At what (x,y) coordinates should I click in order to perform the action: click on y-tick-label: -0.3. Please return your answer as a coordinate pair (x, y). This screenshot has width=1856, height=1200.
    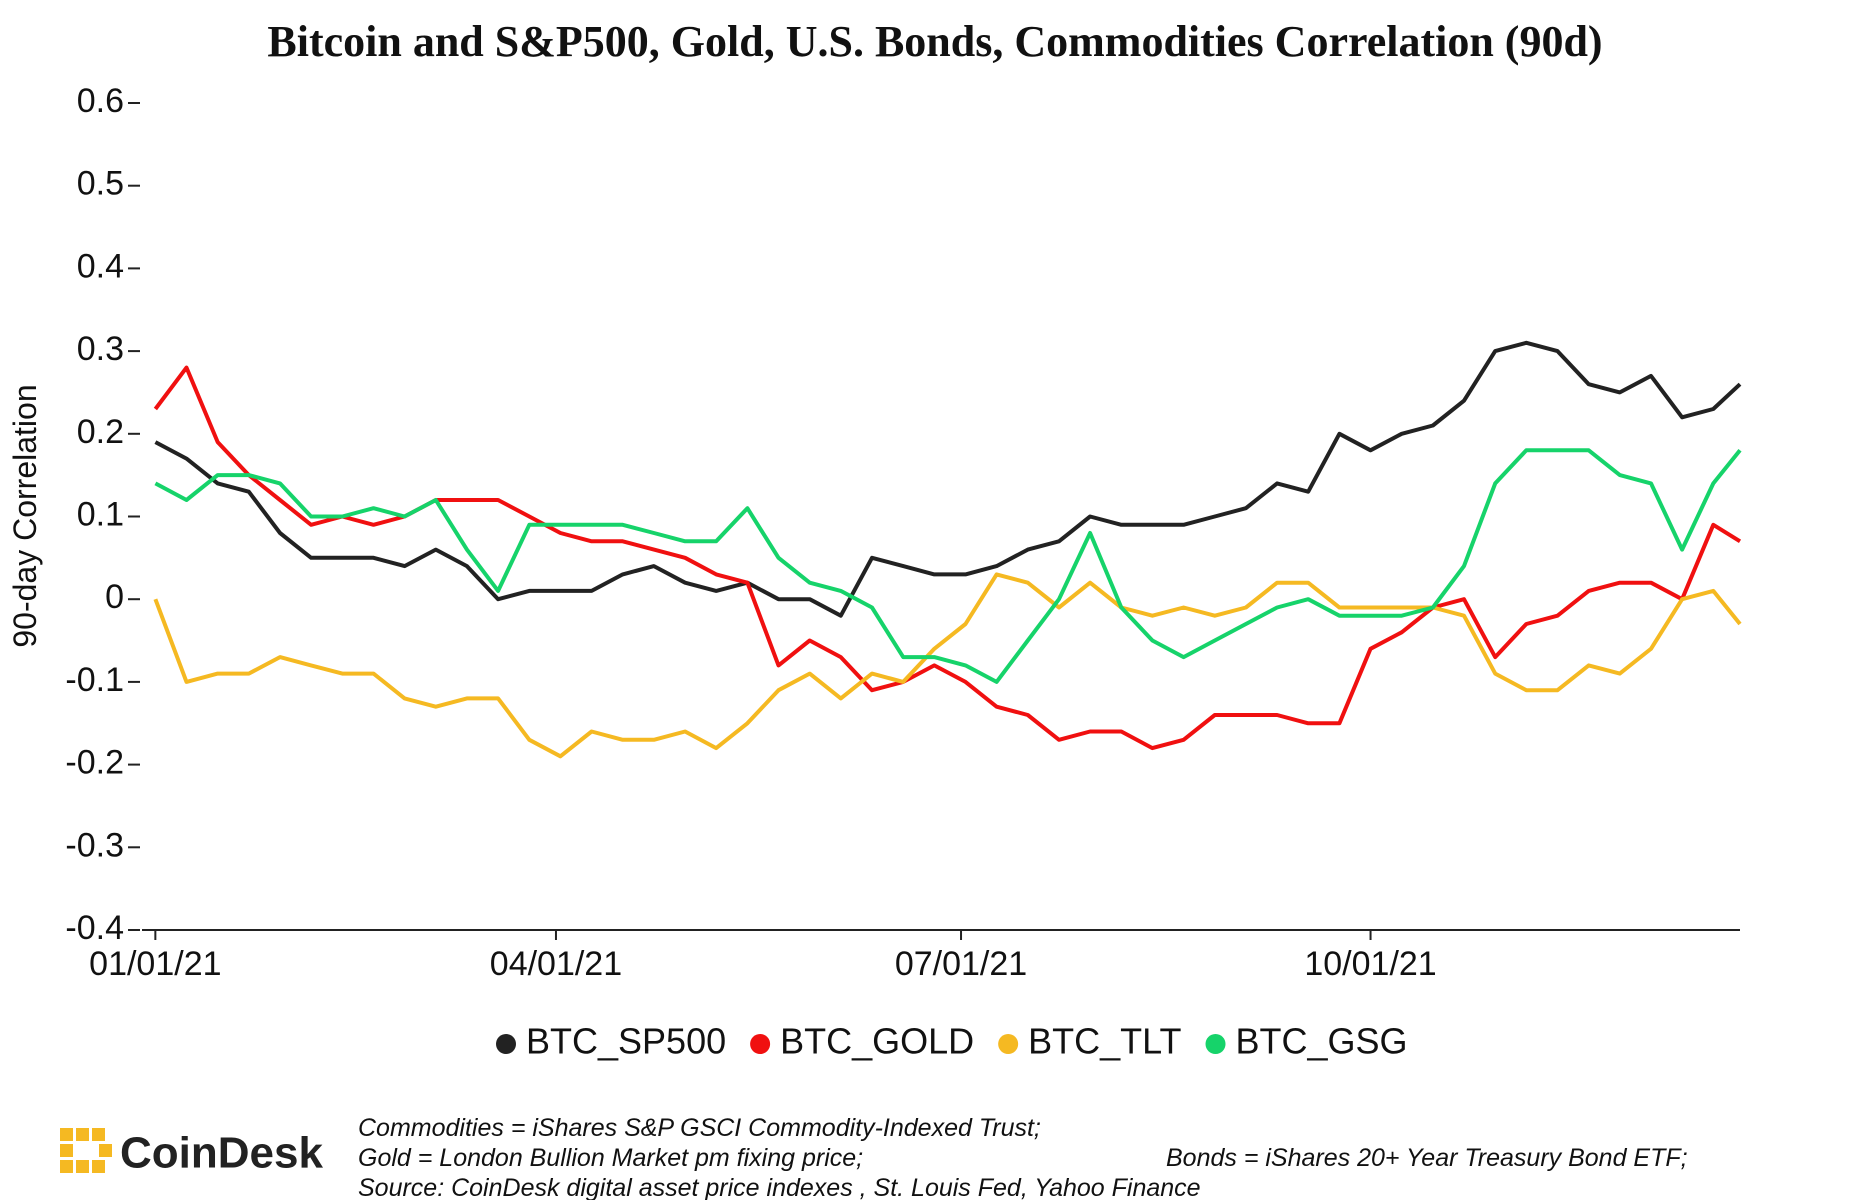
    Looking at the image, I should click on (94, 845).